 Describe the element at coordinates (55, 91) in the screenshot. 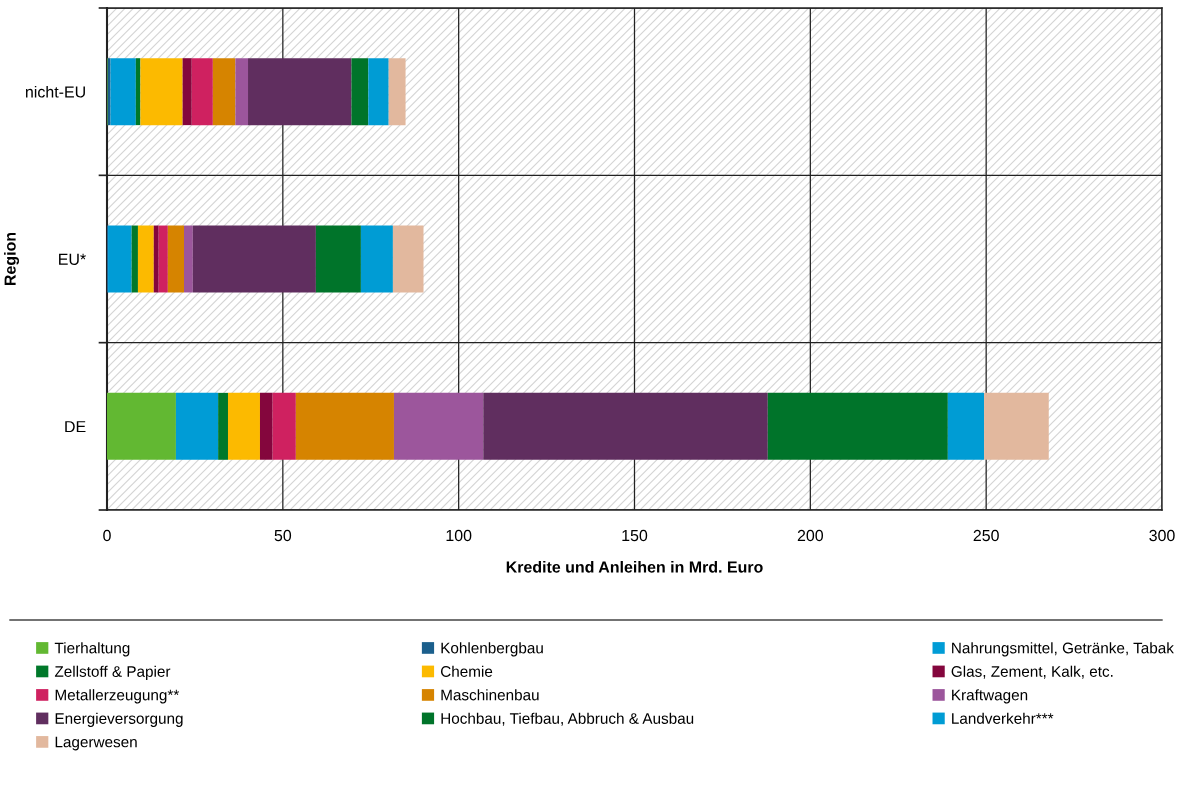

I see `y-tick-label: nicht-EU` at that location.